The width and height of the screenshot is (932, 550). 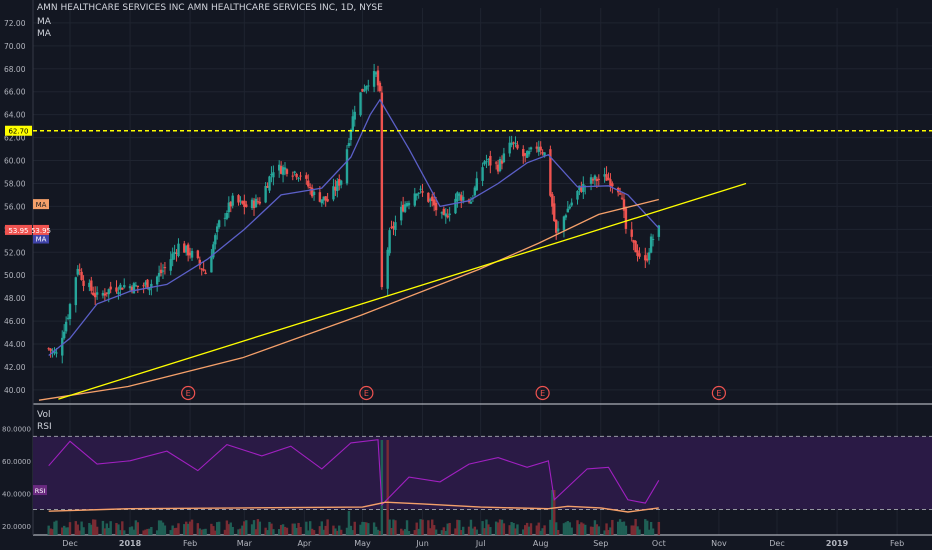 What do you see at coordinates (44, 22) in the screenshot?
I see `ma-fast-legend: MA` at bounding box center [44, 22].